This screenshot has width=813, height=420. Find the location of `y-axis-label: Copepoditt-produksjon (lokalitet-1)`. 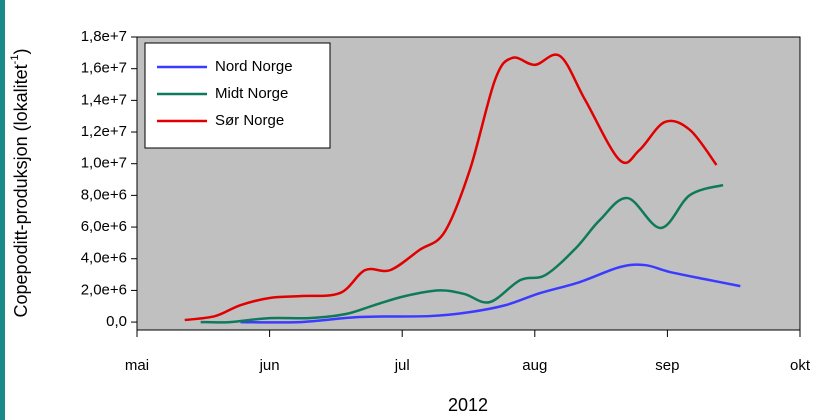

y-axis-label: Copepoditt-produksjon (lokalitet-1) is located at coordinates (20, 183).